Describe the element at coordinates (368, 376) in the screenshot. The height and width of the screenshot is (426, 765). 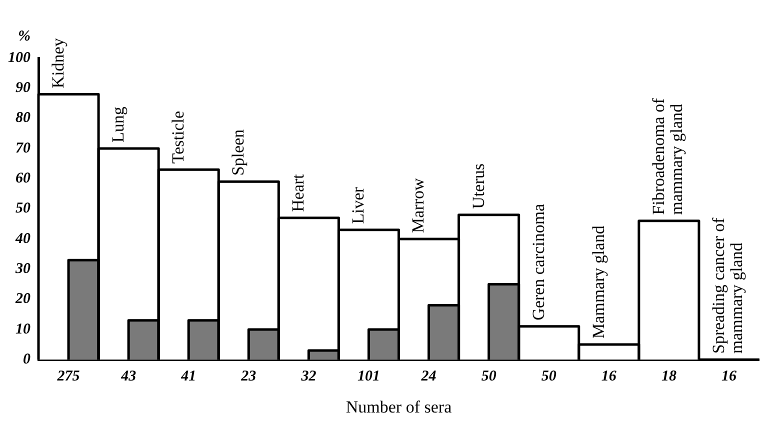
I see `x-tick-label: 101` at that location.